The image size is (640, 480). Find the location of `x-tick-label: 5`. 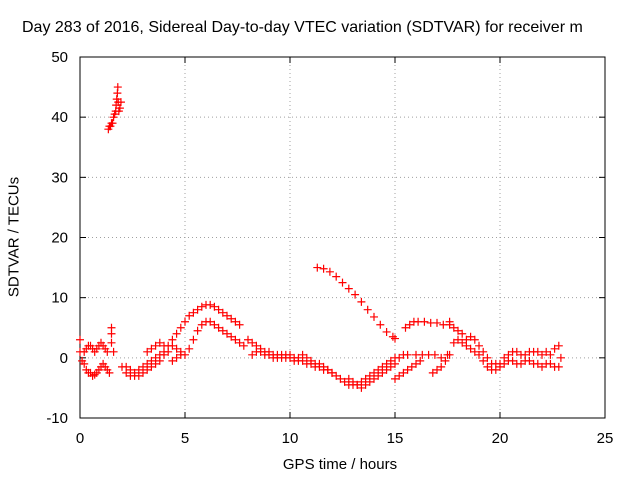

x-tick-label: 5 is located at coordinates (185, 438).